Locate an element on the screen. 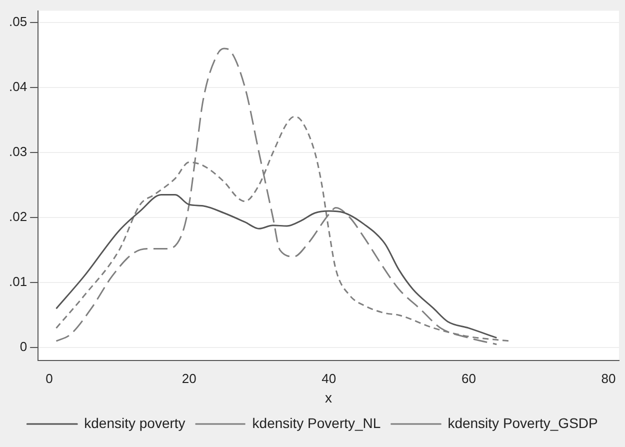  x-tick-label: 40 is located at coordinates (329, 378).